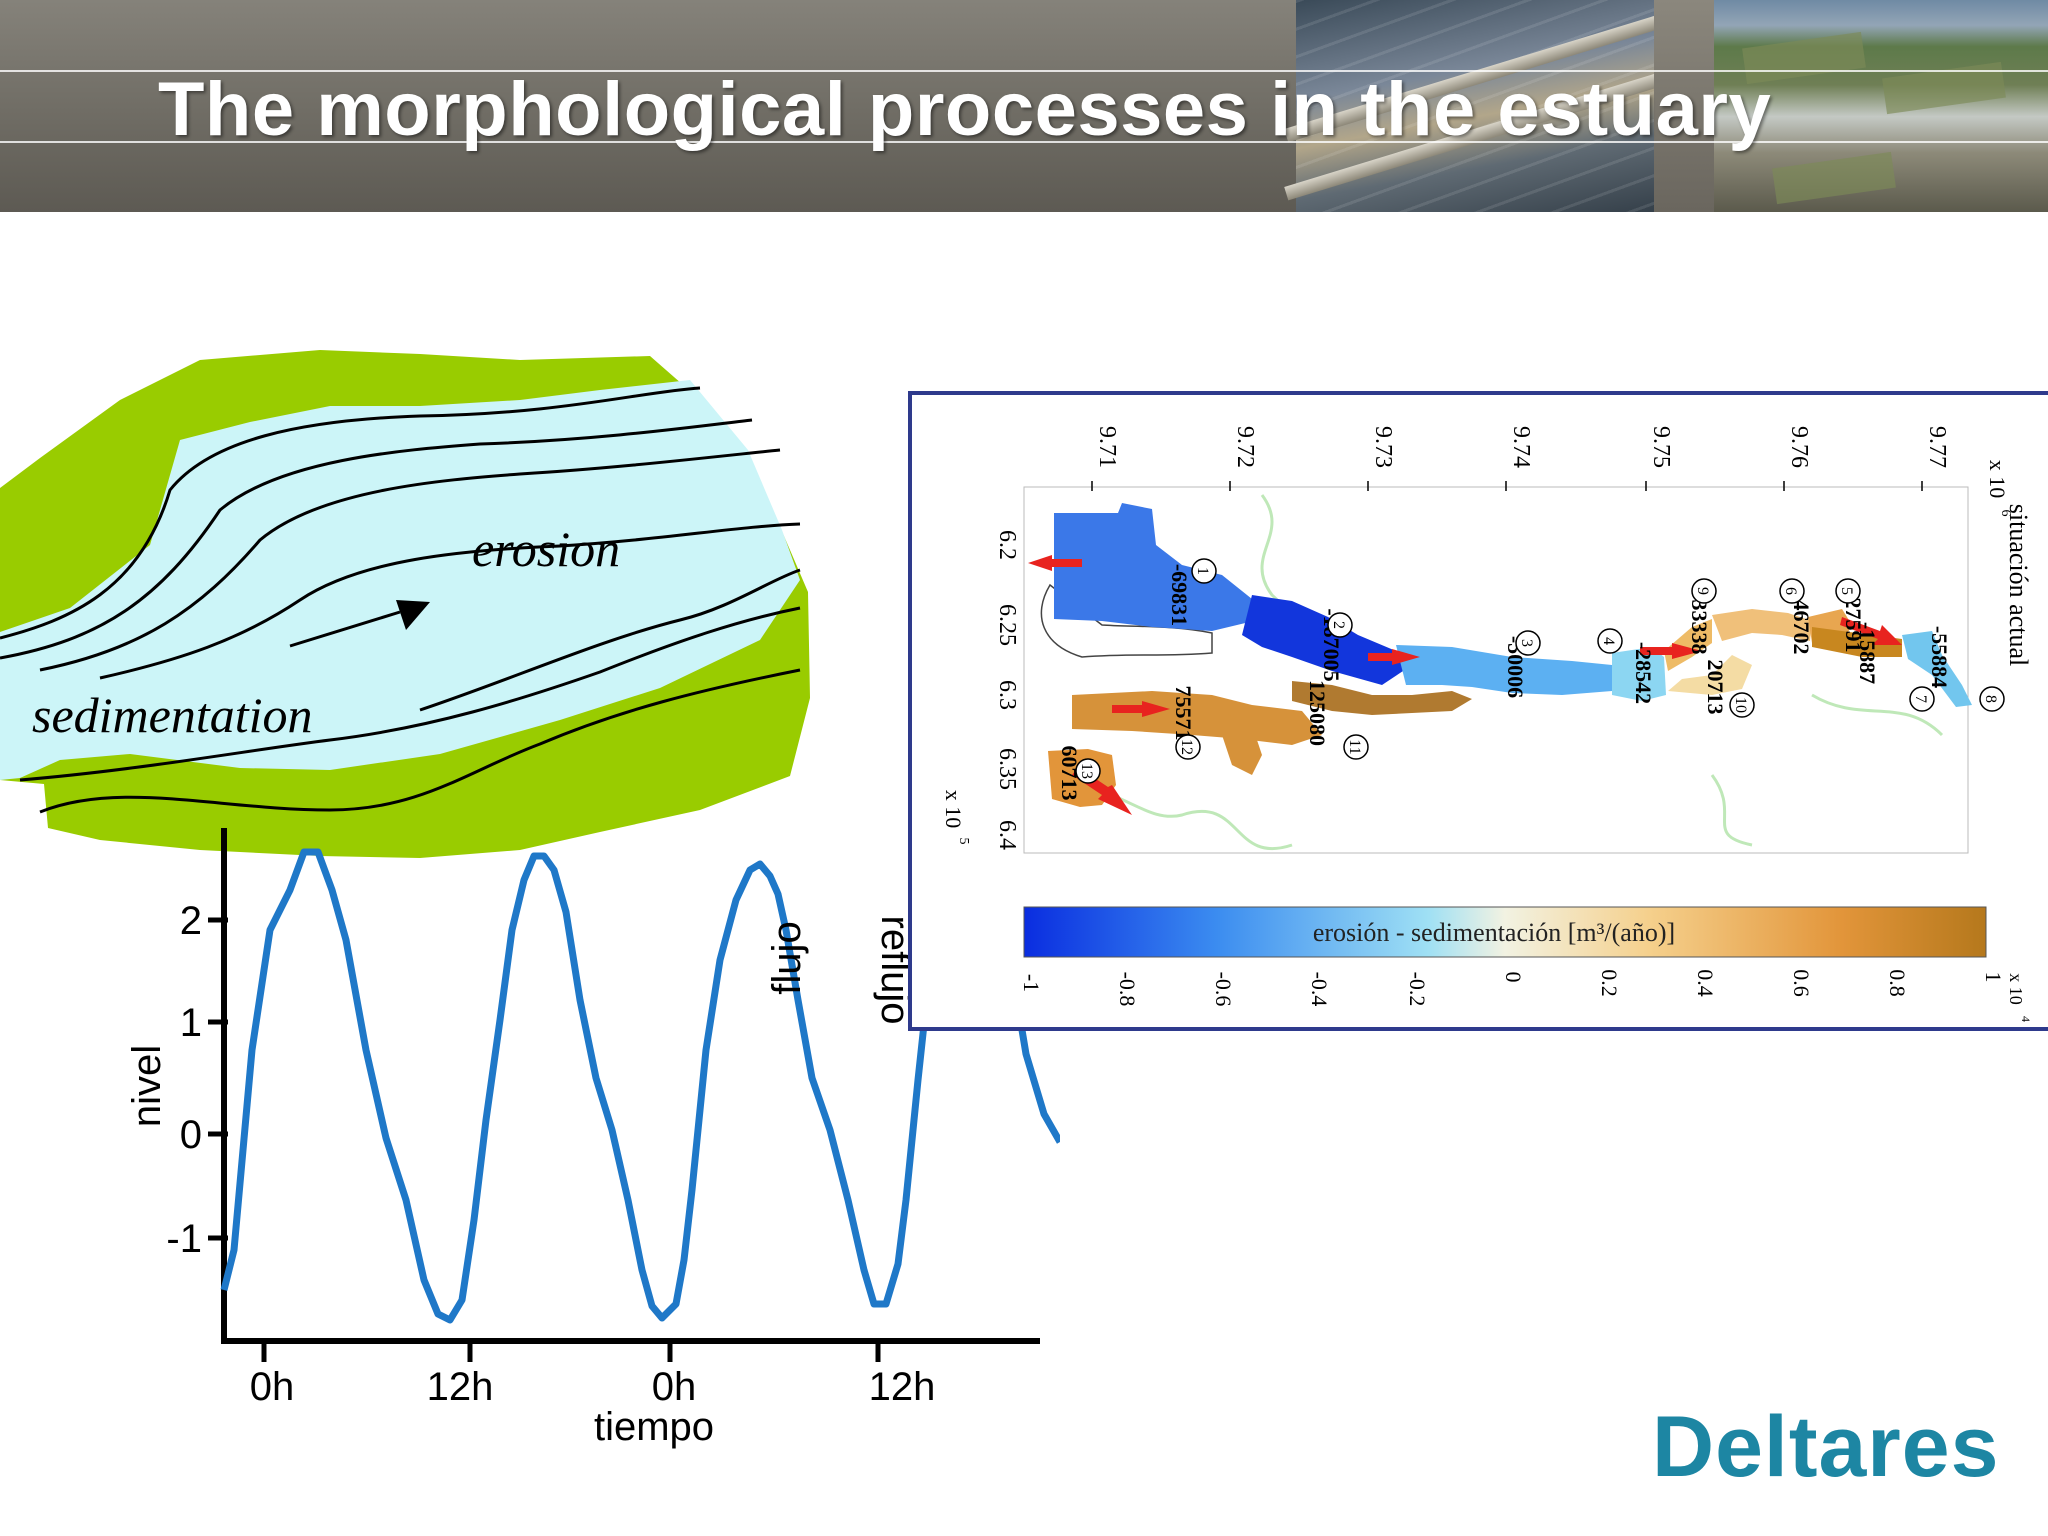 The width and height of the screenshot is (2048, 1536). I want to click on river-erosion-sedimentation-diagram: erosion sedimentation, so click(405, 604).